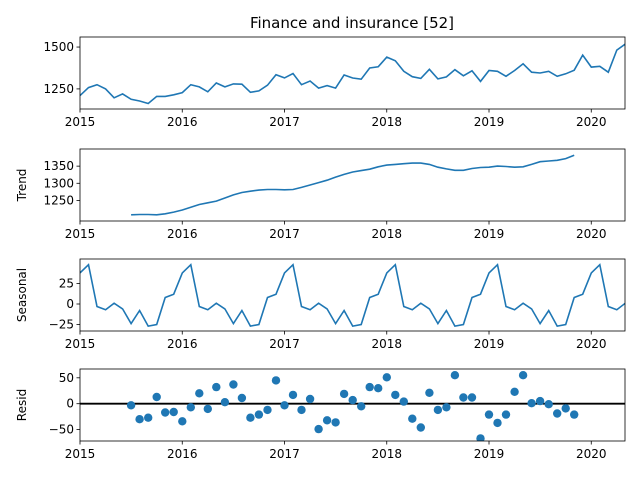 The image size is (640, 480). I want to click on seasonal-axes-frame, so click(352, 295).